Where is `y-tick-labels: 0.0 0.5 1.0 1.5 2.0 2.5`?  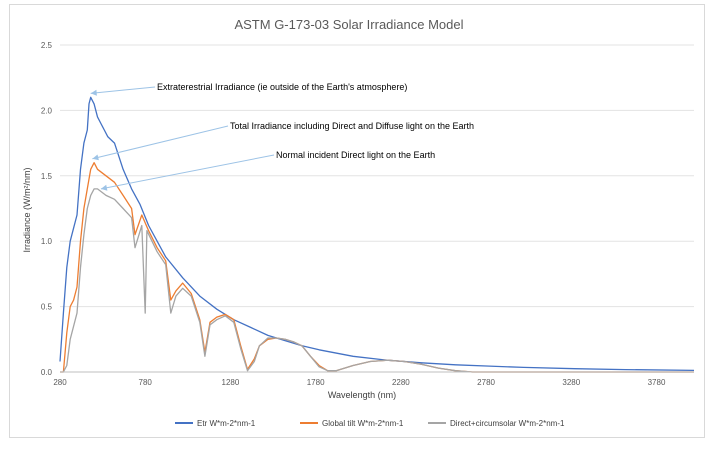 y-tick-labels: 0.0 0.5 1.0 1.5 2.0 2.5 is located at coordinates (47, 209).